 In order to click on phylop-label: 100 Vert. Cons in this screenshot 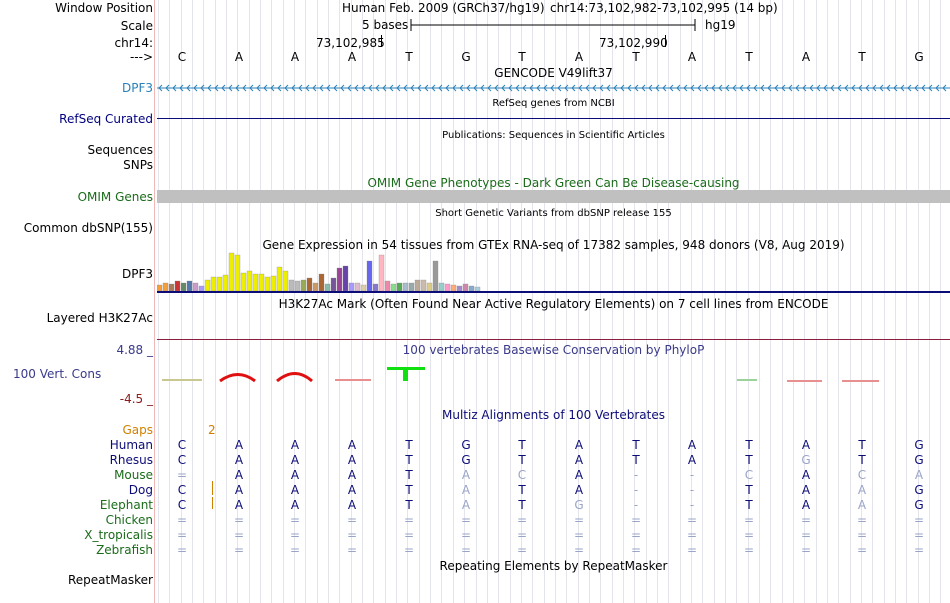, I will do `click(57, 374)`.